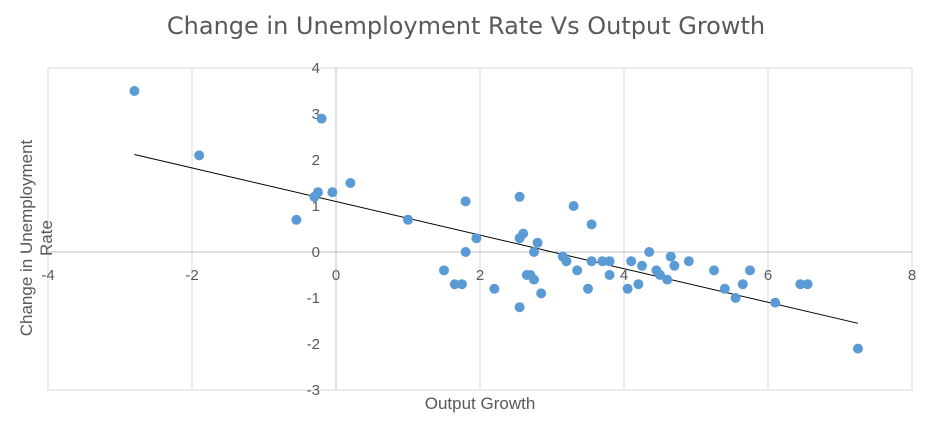 This screenshot has width=932, height=427. I want to click on x-tick-label: 6, so click(768, 275).